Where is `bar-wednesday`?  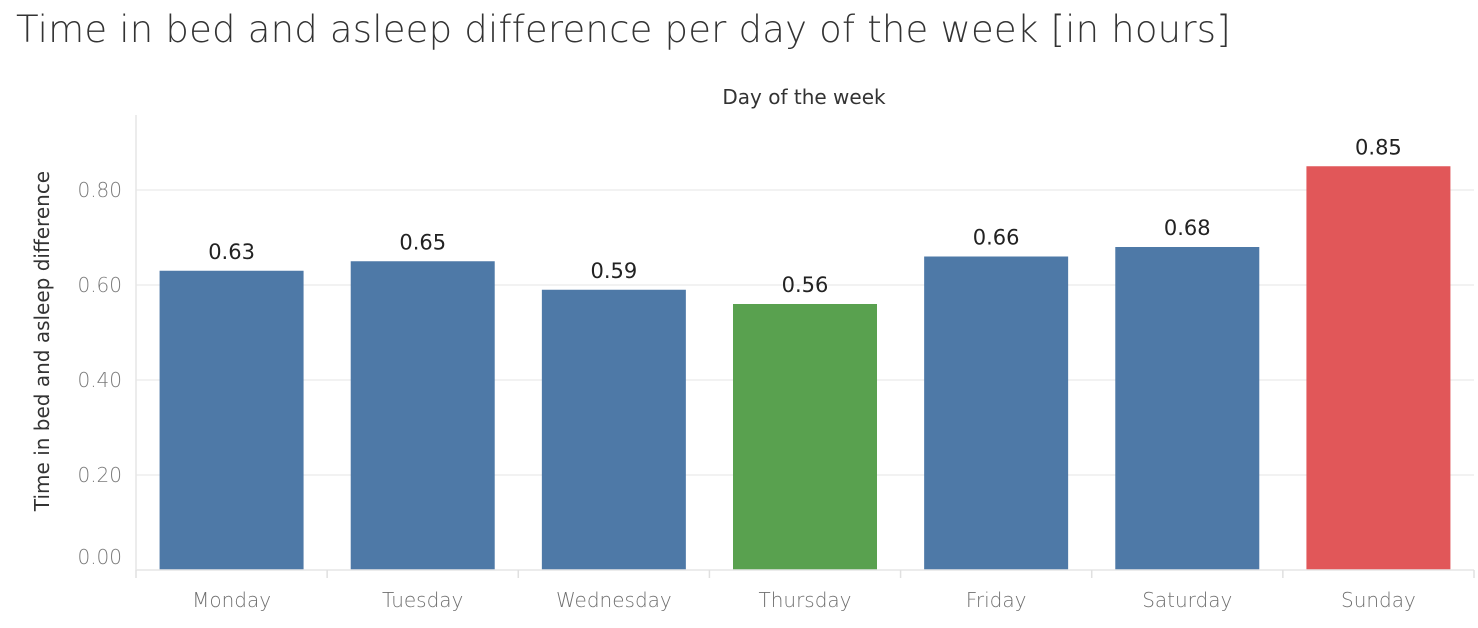 bar-wednesday is located at coordinates (613, 429).